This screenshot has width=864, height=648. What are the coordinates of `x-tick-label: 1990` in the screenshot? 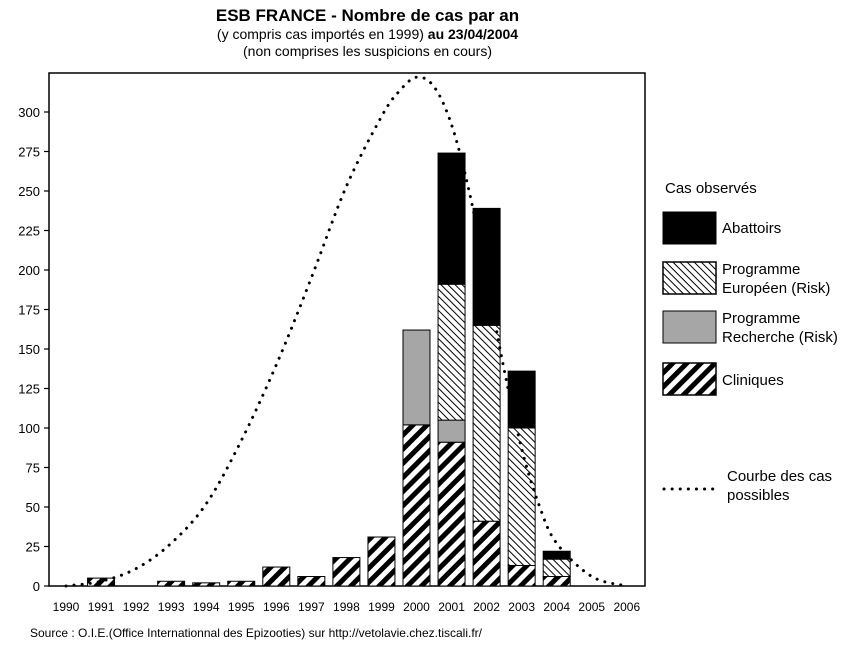 It's located at (66, 607).